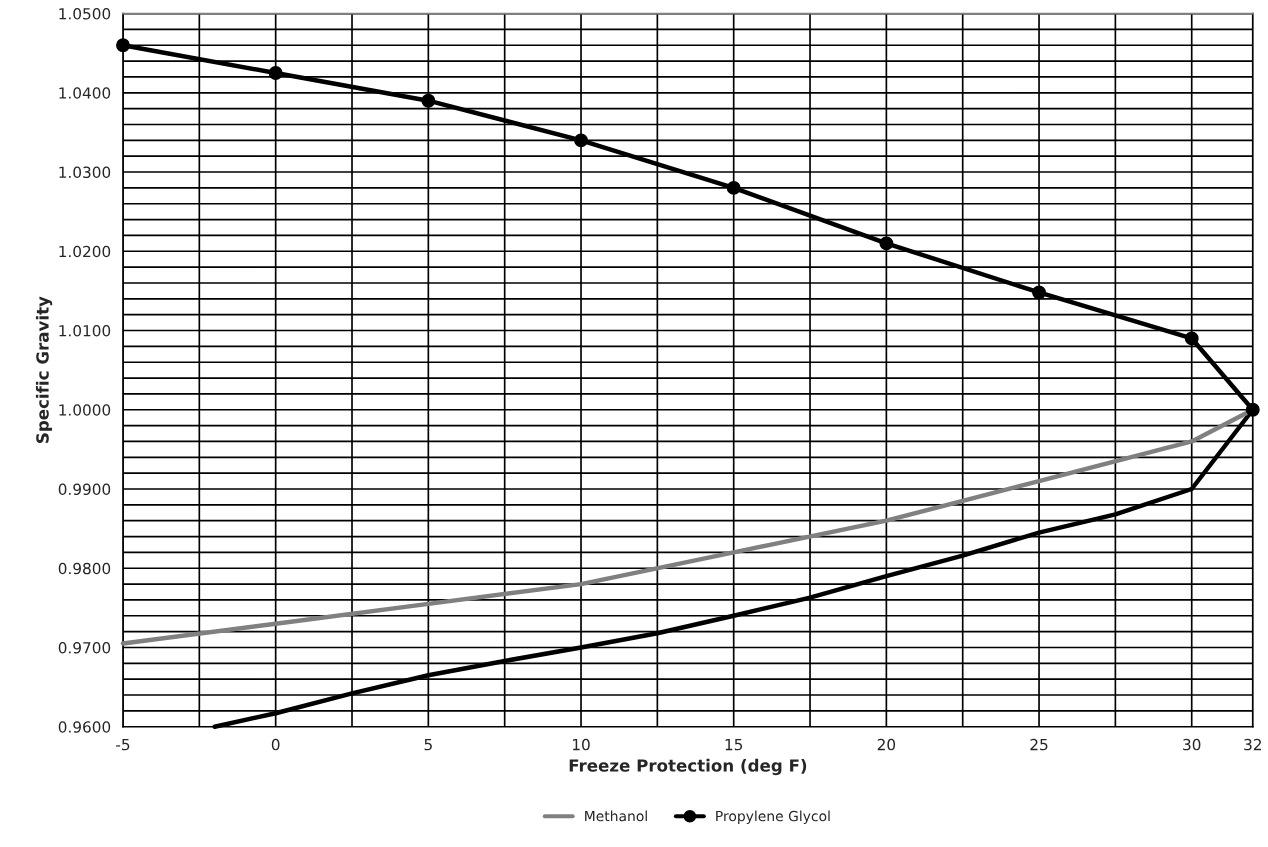 Image resolution: width=1268 pixels, height=847 pixels. I want to click on y-tick-label: 1.0400, so click(85, 93).